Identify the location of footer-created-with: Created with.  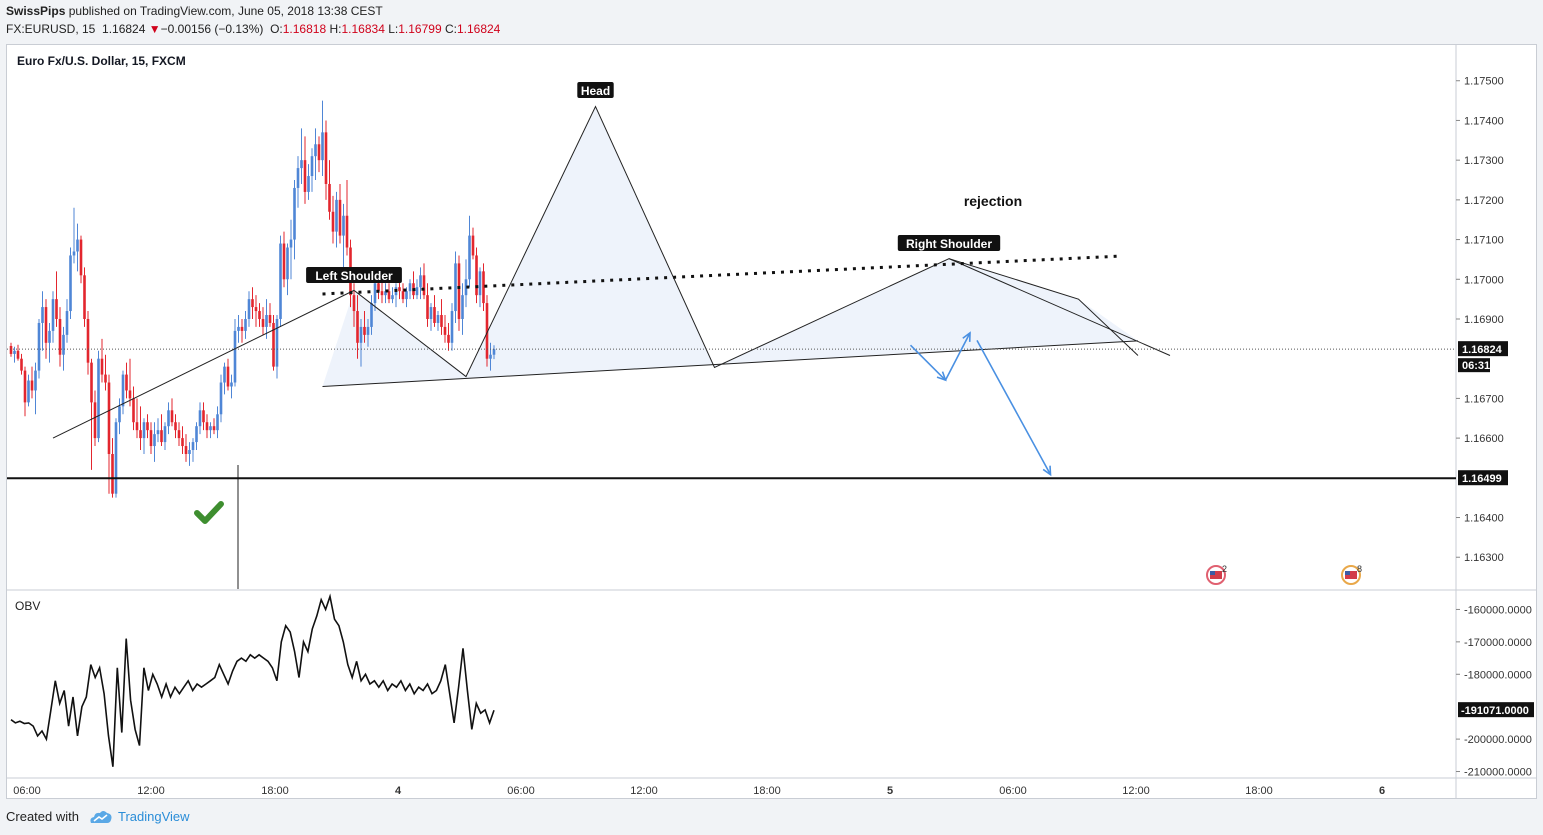
(42, 816).